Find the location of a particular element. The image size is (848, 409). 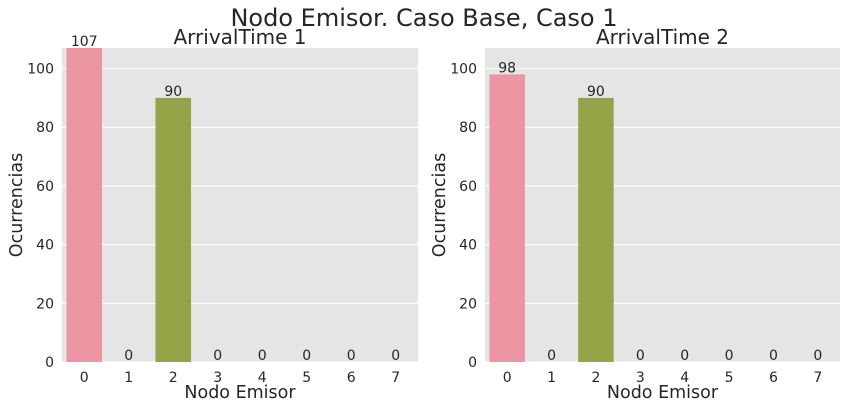

subplot-title: ArrivalTime 2 is located at coordinates (662, 37).